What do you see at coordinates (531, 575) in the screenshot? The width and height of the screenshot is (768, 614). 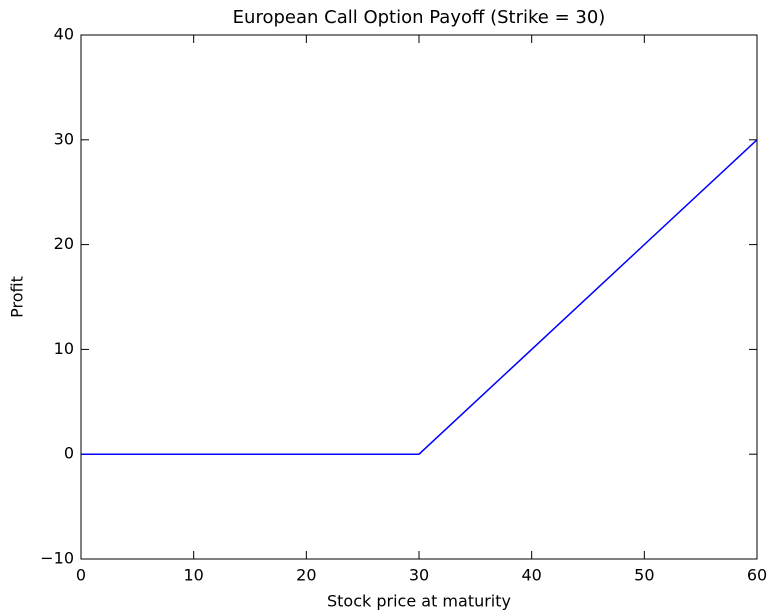 I see `x-tick-label: 40` at bounding box center [531, 575].